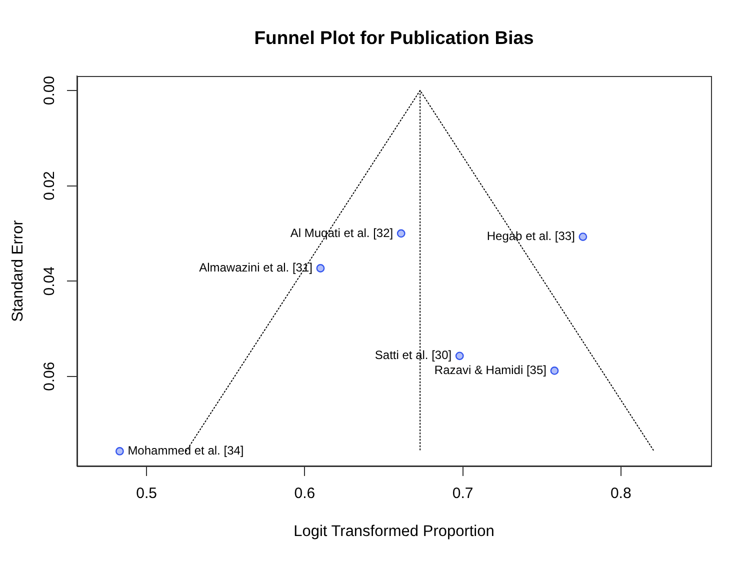  Describe the element at coordinates (342, 233) in the screenshot. I see `annotation: Al Muqati et al. [32]` at that location.